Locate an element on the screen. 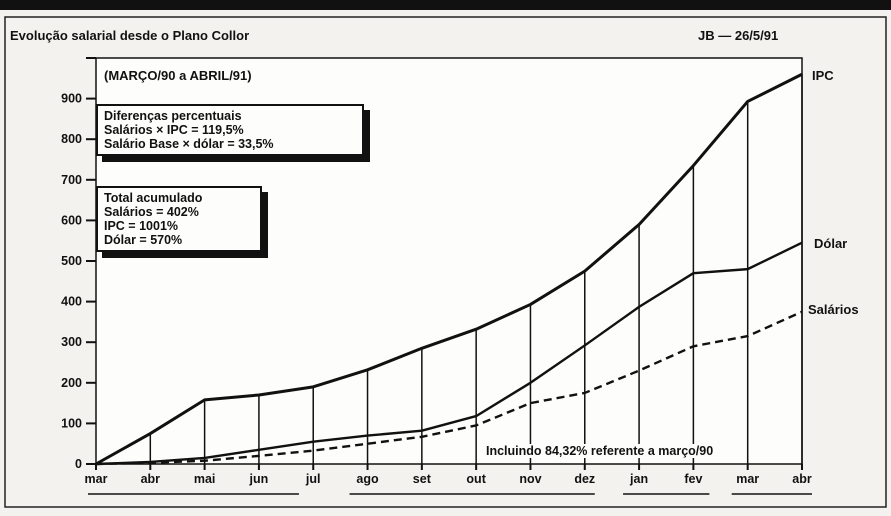 This screenshot has width=891, height=516. series-label-dolar: Dólar is located at coordinates (831, 243).